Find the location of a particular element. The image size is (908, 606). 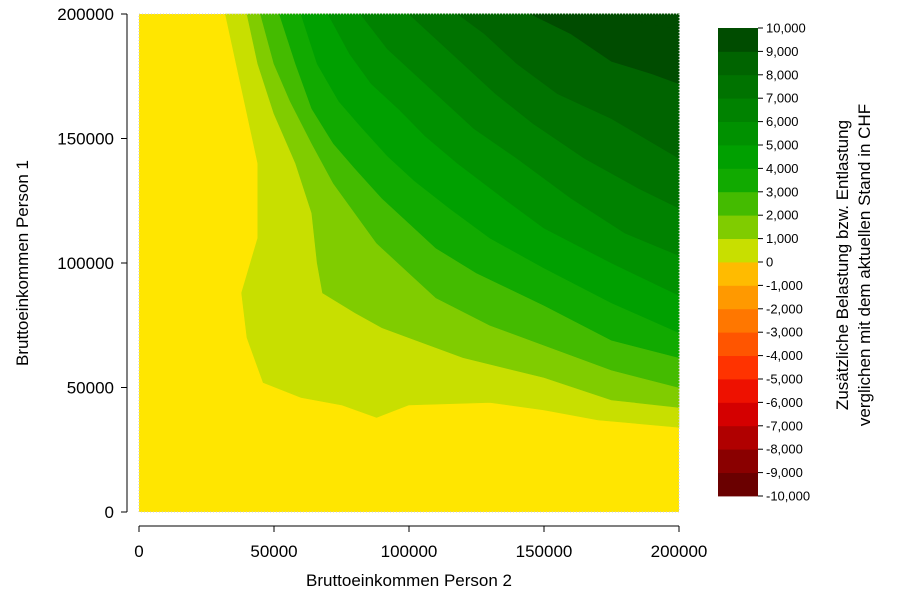

y-tick-label: 150000 is located at coordinates (85, 139).